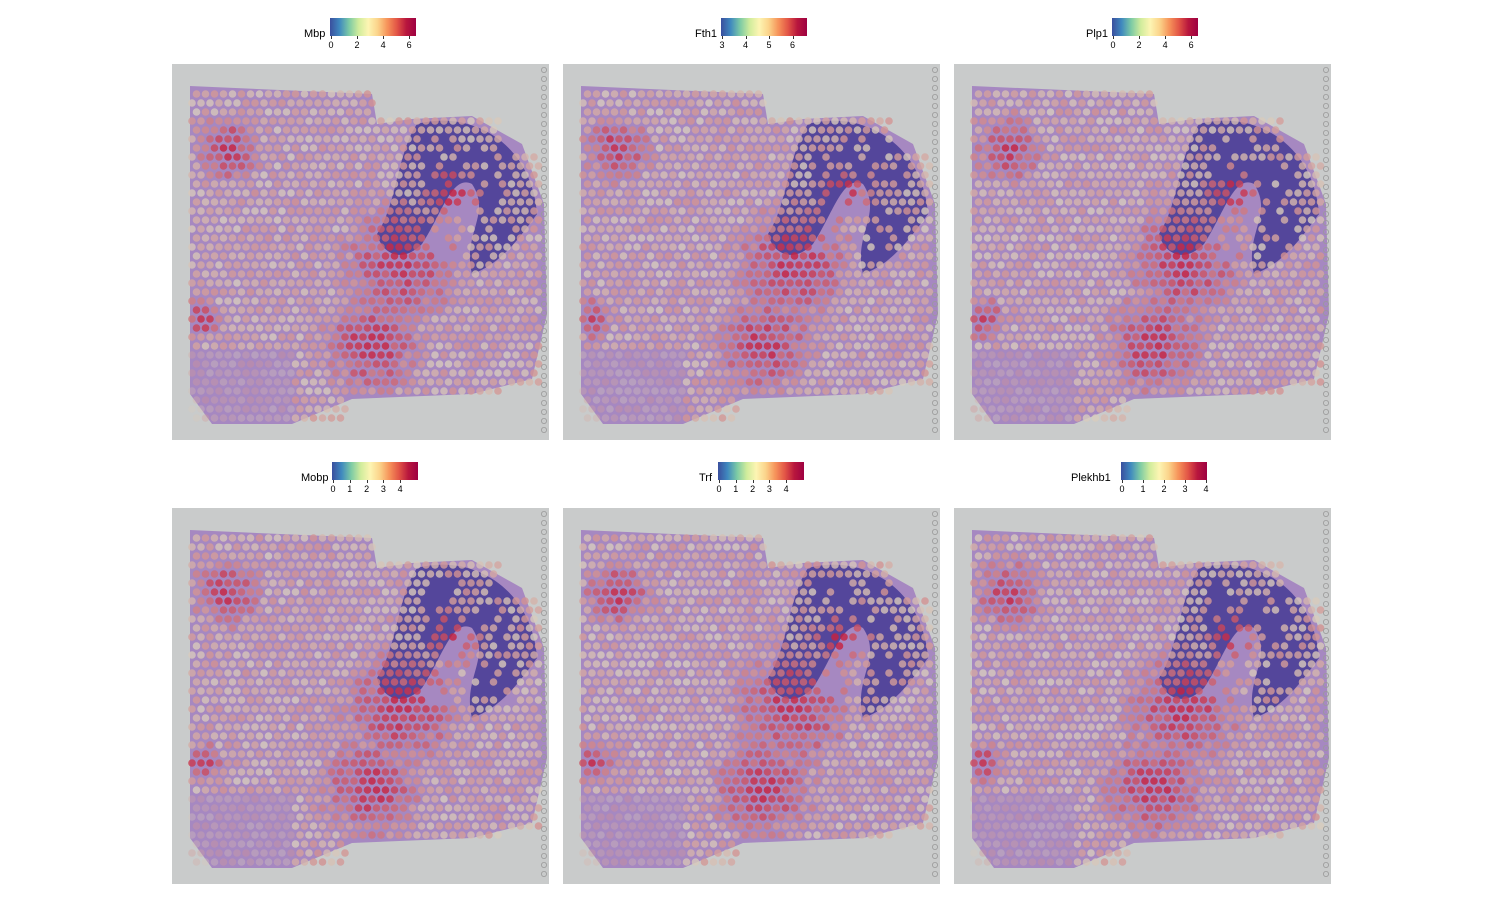 This screenshot has height=908, width=1500. What do you see at coordinates (1097, 34) in the screenshot?
I see `legend-title: Plp1` at bounding box center [1097, 34].